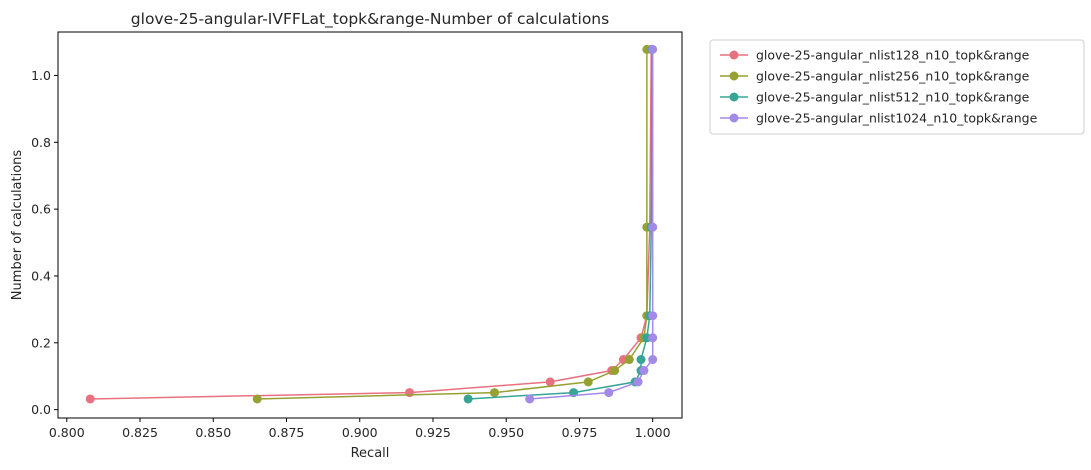  I want to click on legend-entry: glove-25-angular_nlist512_n10_topk&range, so click(875, 97).